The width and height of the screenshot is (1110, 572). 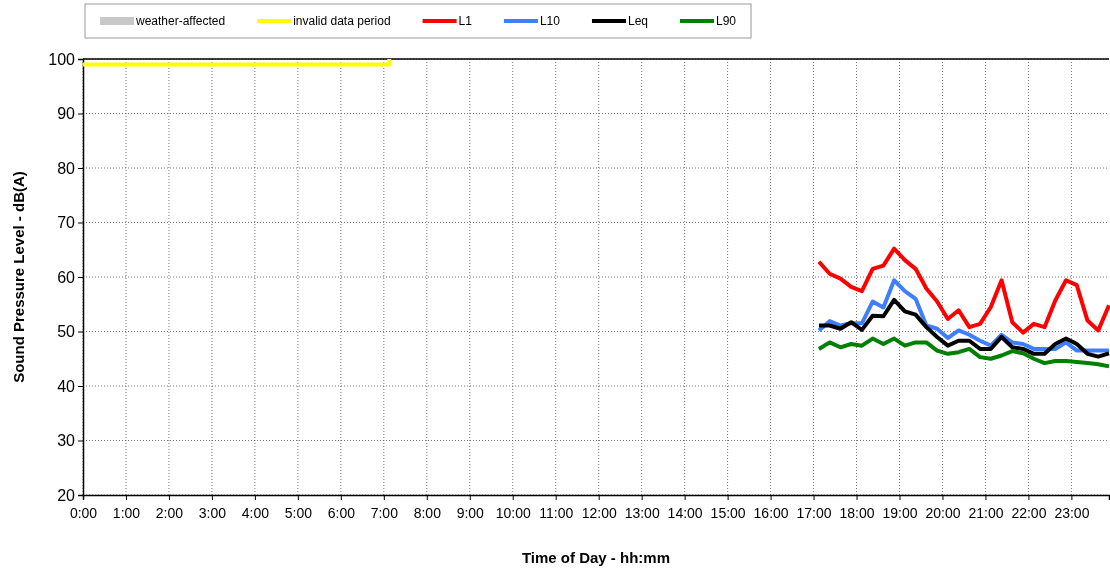 I want to click on x-tick-label: 2:00, so click(x=169, y=513).